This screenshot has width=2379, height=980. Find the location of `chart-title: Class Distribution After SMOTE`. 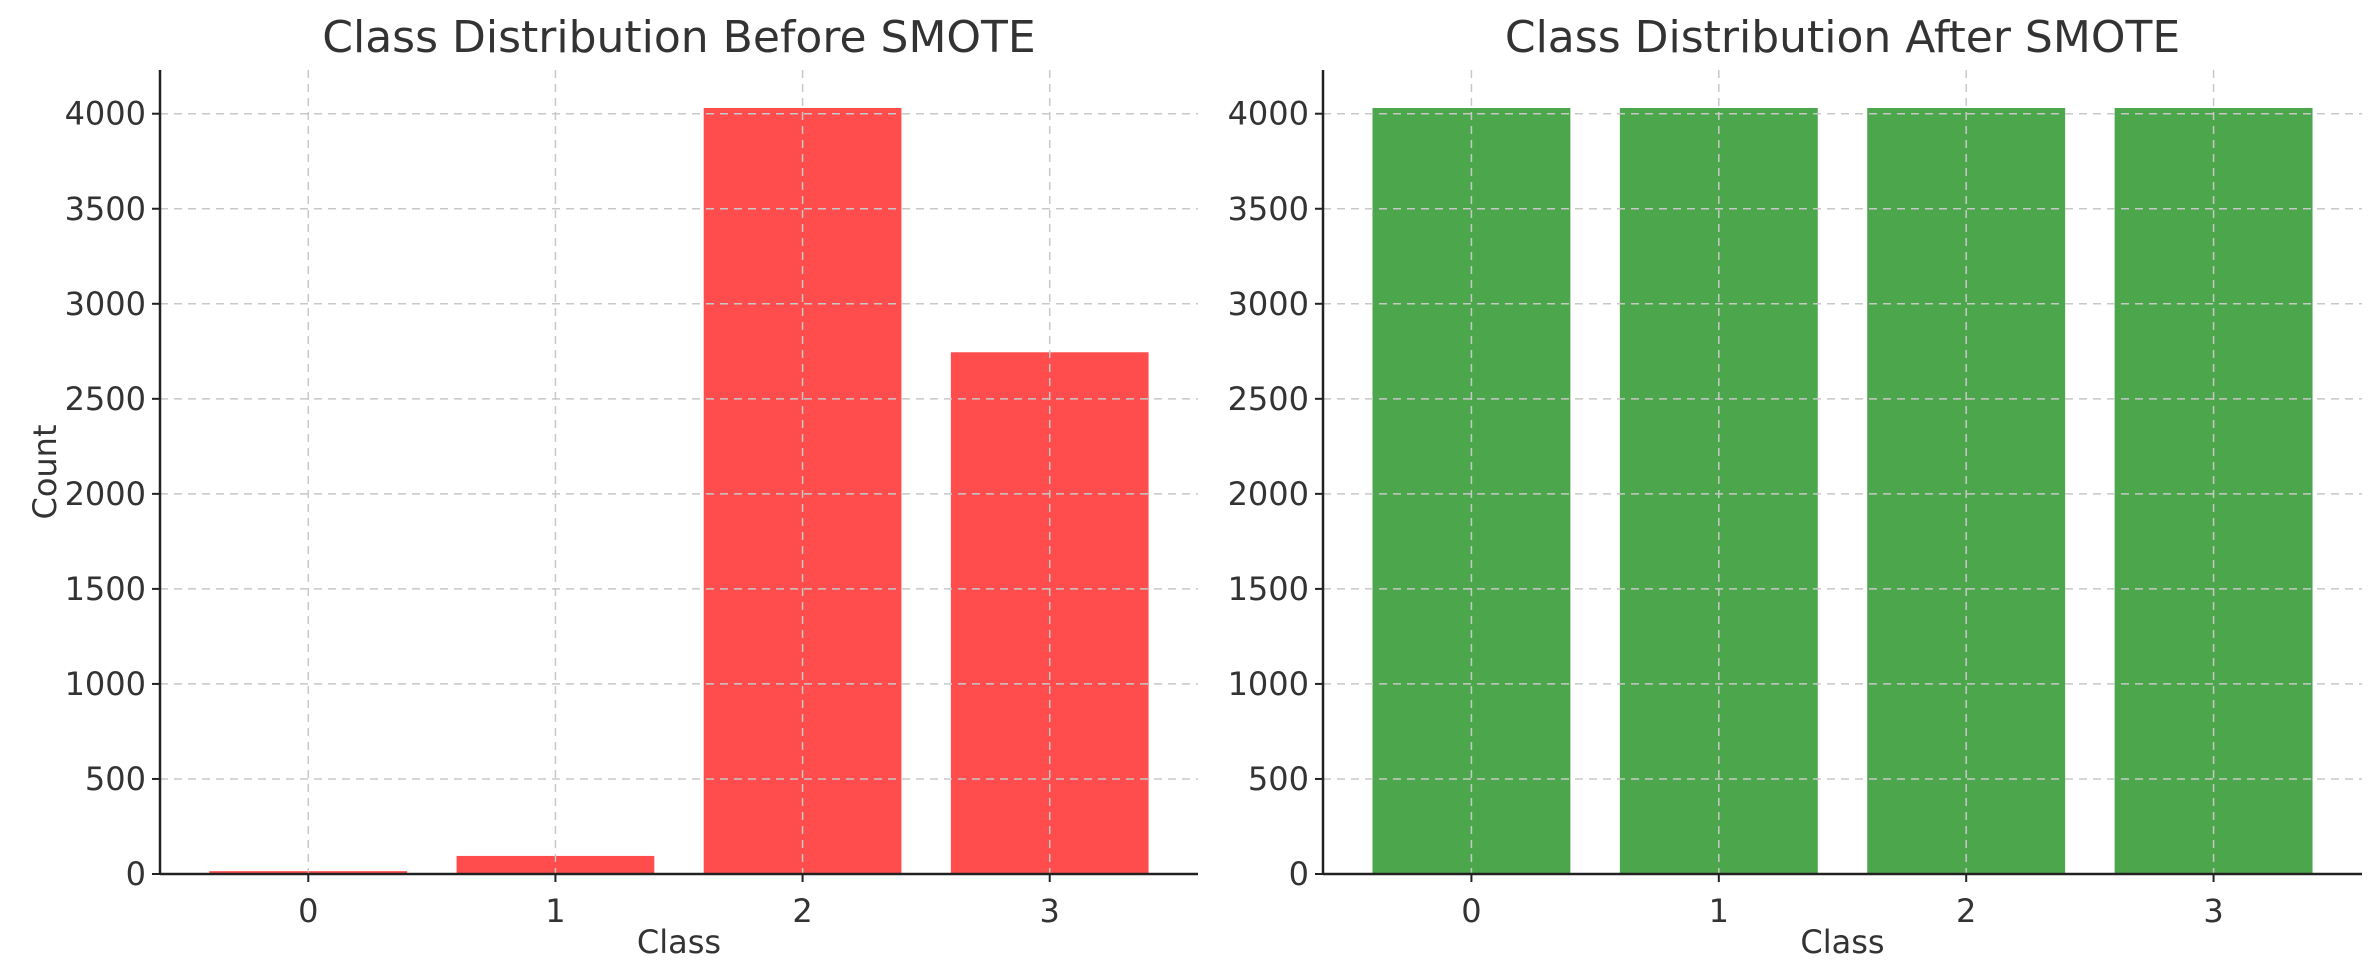

chart-title: Class Distribution After SMOTE is located at coordinates (1842, 37).